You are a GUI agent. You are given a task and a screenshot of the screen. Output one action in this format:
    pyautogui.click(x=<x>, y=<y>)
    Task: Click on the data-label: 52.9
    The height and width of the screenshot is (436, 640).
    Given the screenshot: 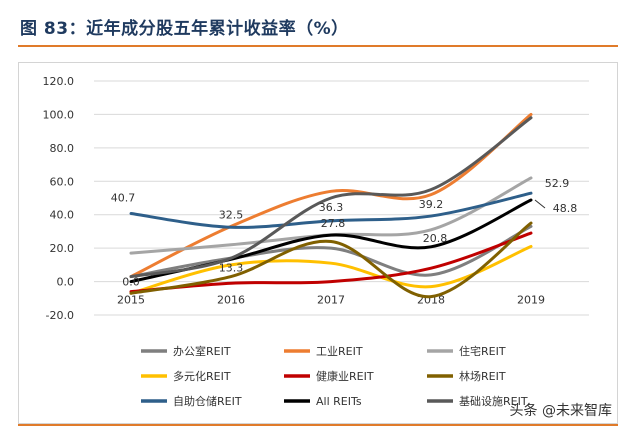 What is the action you would take?
    pyautogui.click(x=557, y=183)
    